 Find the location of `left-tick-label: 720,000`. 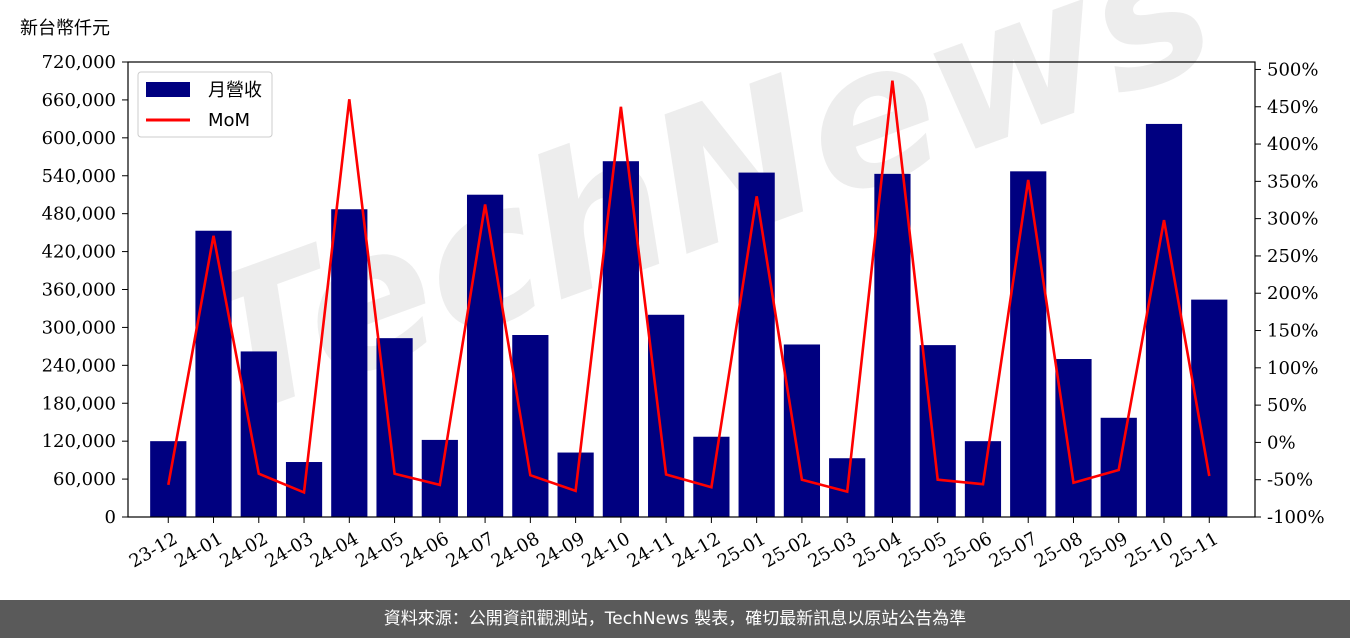

left-tick-label: 720,000 is located at coordinates (79, 62).